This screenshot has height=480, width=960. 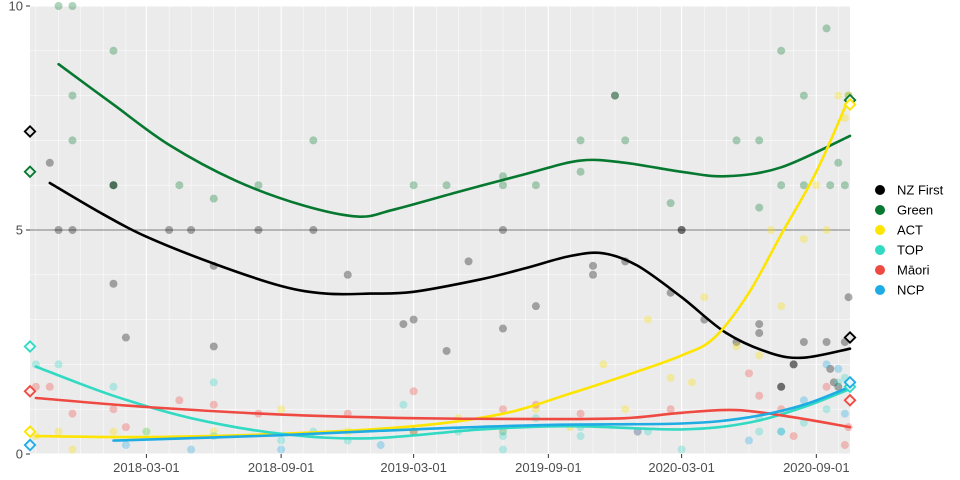 I want to click on start-marker-green, so click(x=30, y=172).